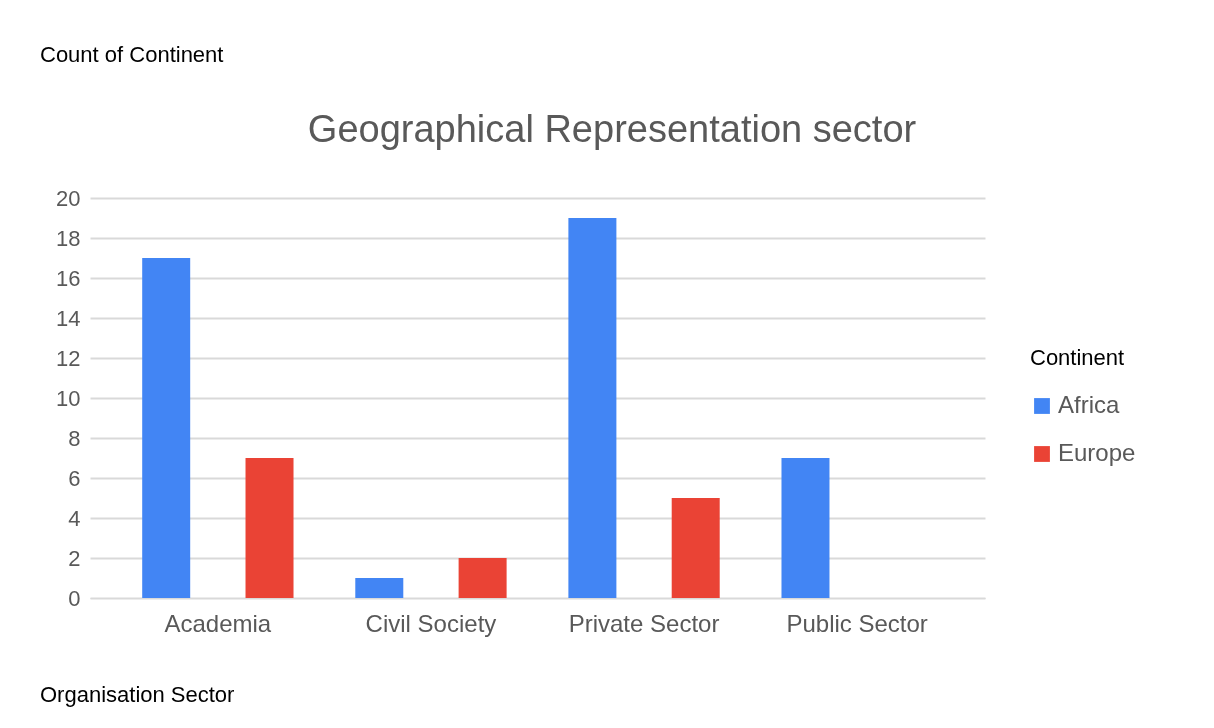  I want to click on y-tick-label: 8, so click(74, 438).